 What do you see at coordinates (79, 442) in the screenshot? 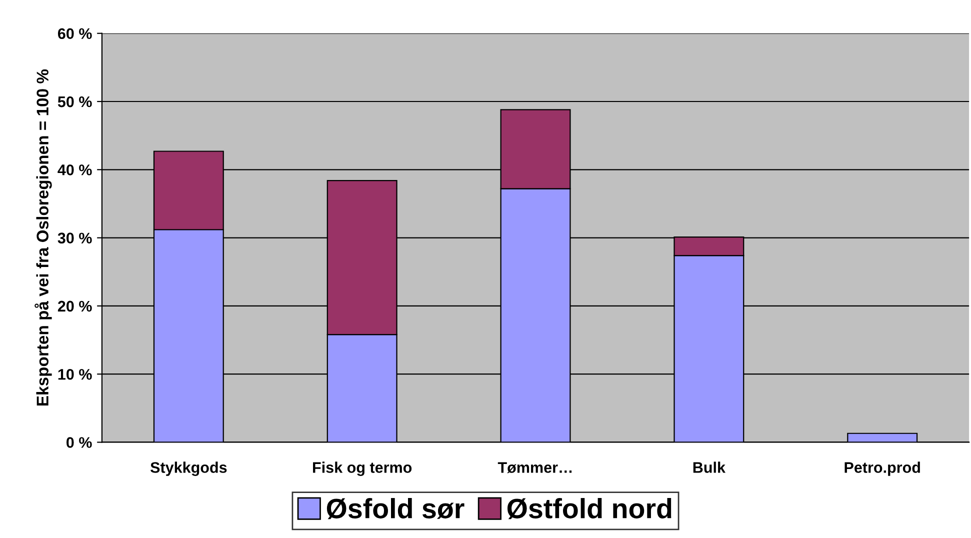
I see `y-tick-label: 0 %` at bounding box center [79, 442].